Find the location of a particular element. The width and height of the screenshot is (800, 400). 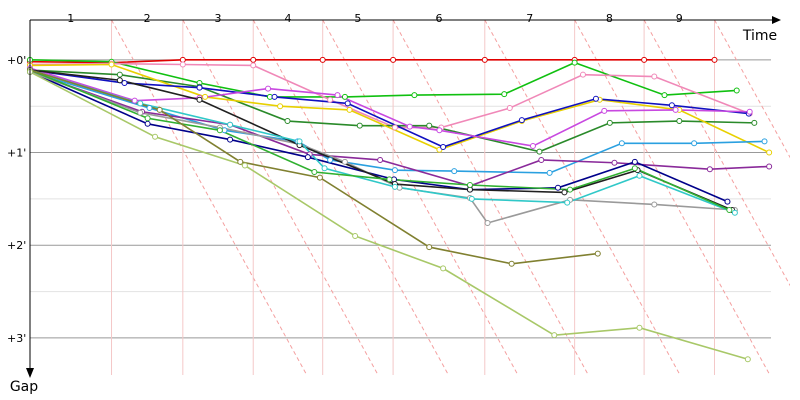

lap-label: 5 is located at coordinates (357, 18).